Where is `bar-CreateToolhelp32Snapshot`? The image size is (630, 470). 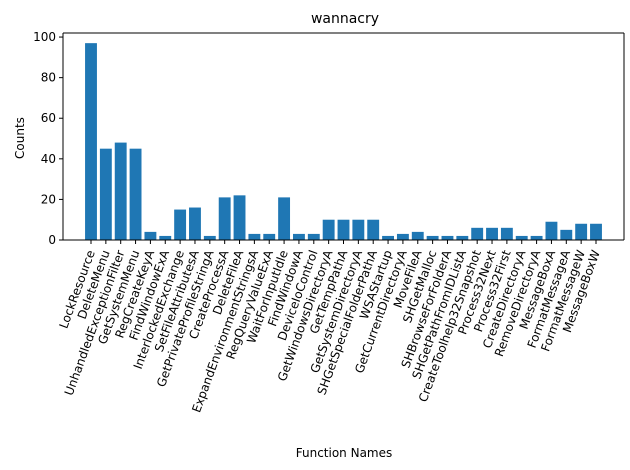
bar-CreateToolhelp32Snapshot is located at coordinates (477, 233).